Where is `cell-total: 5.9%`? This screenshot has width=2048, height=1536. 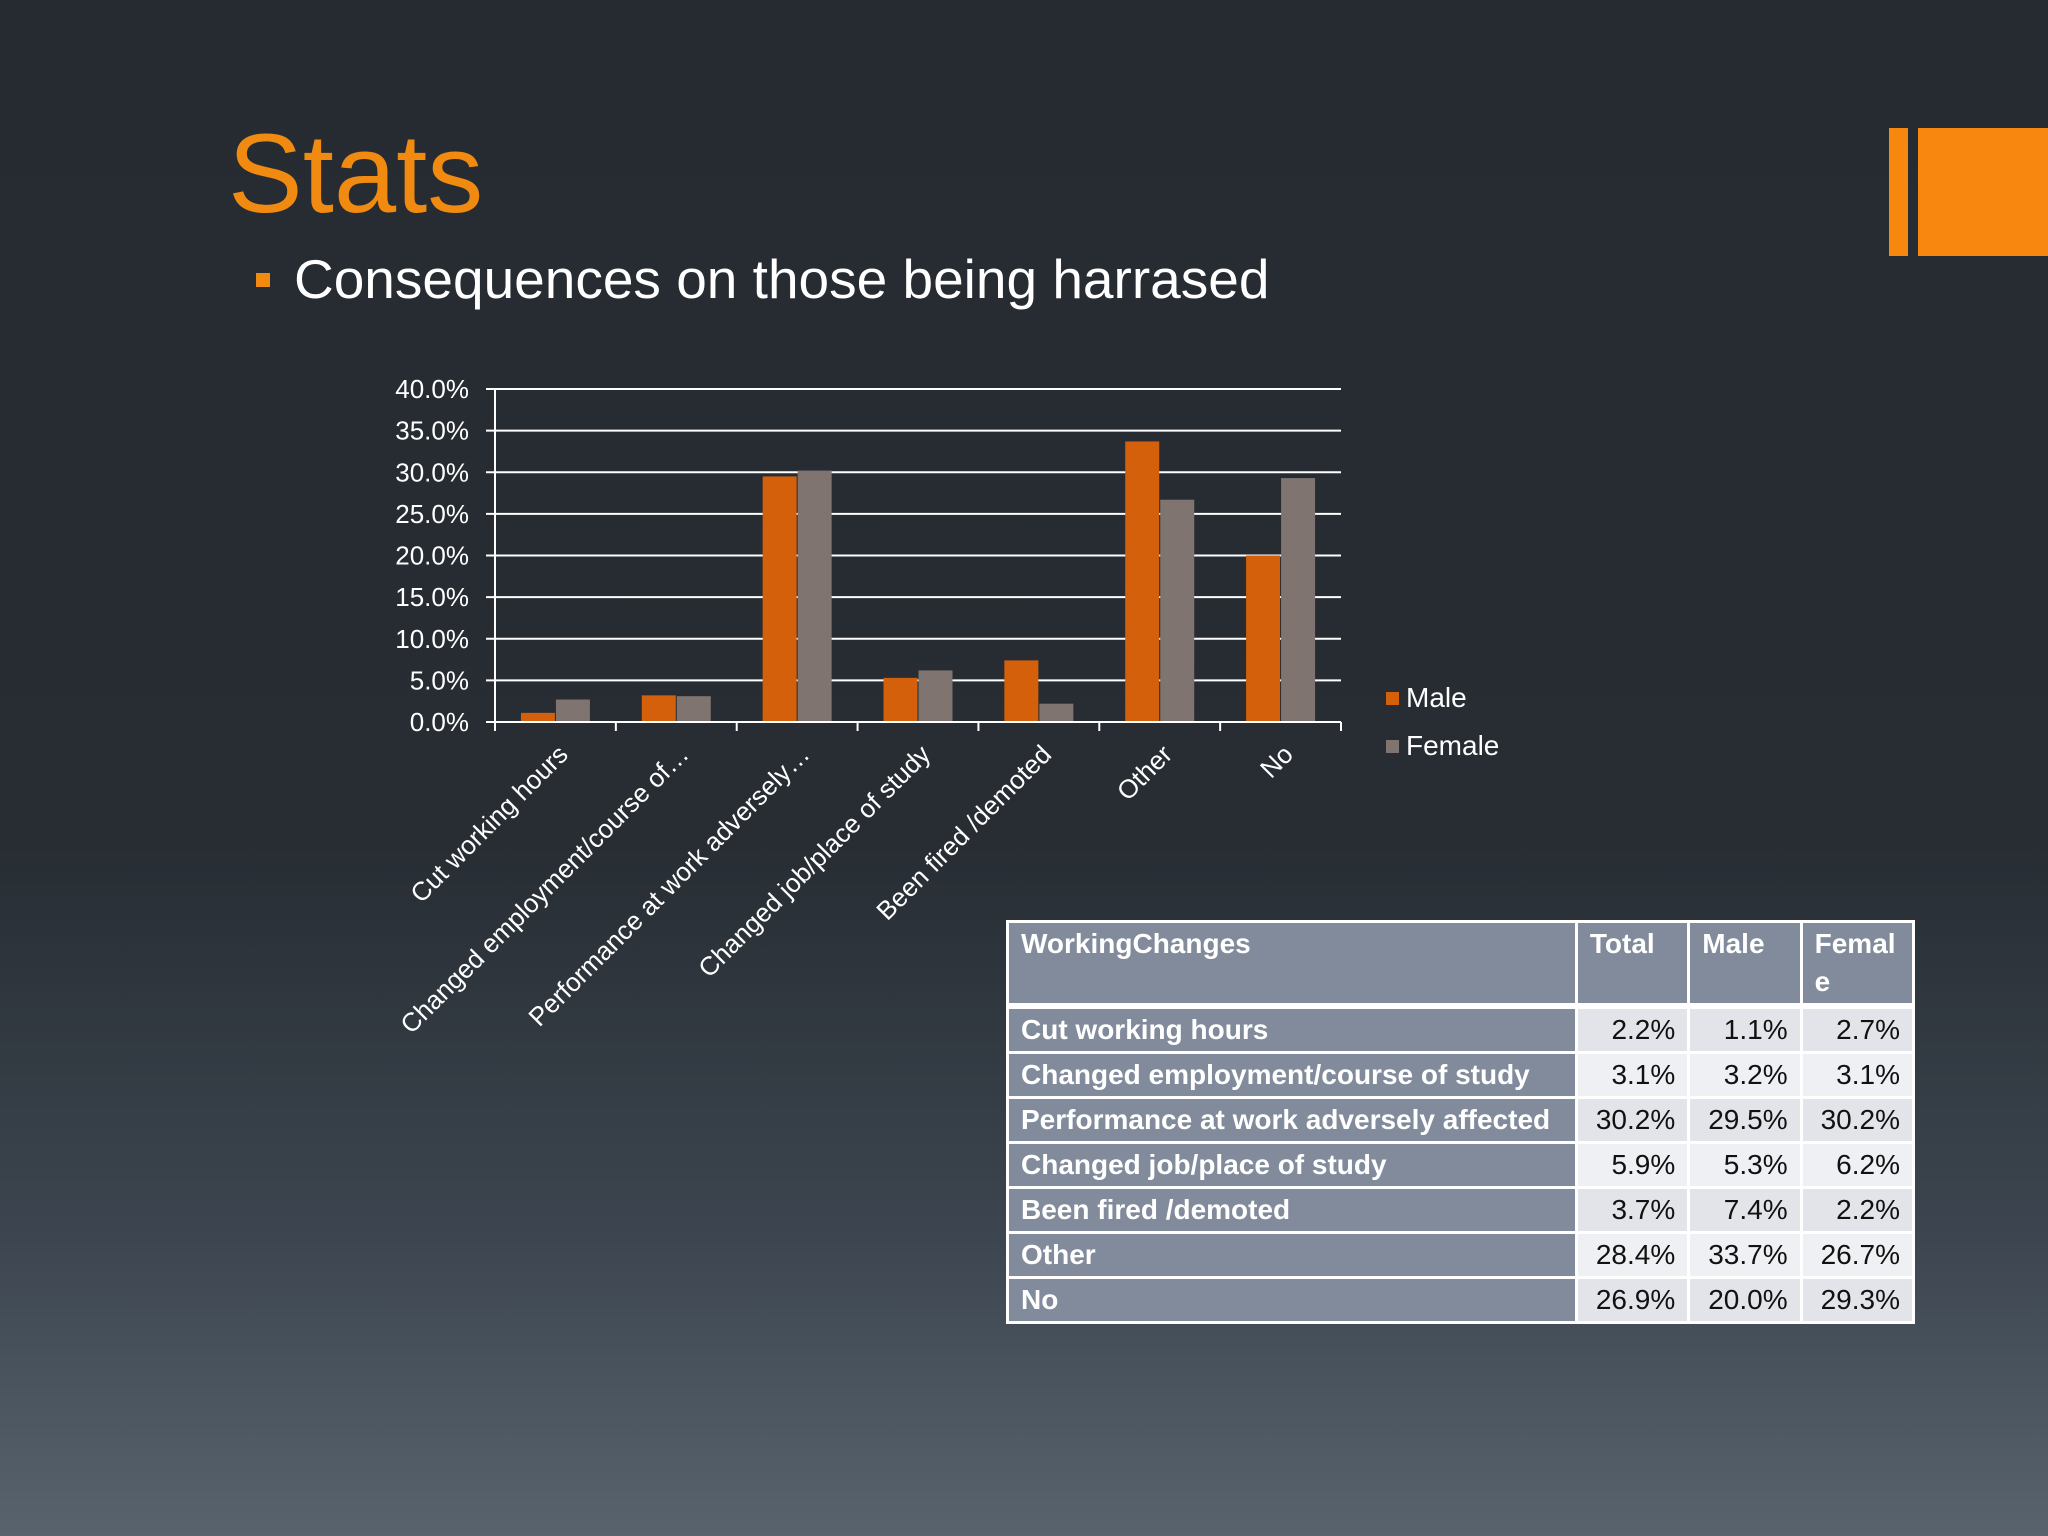
cell-total: 5.9% is located at coordinates (1632, 1165).